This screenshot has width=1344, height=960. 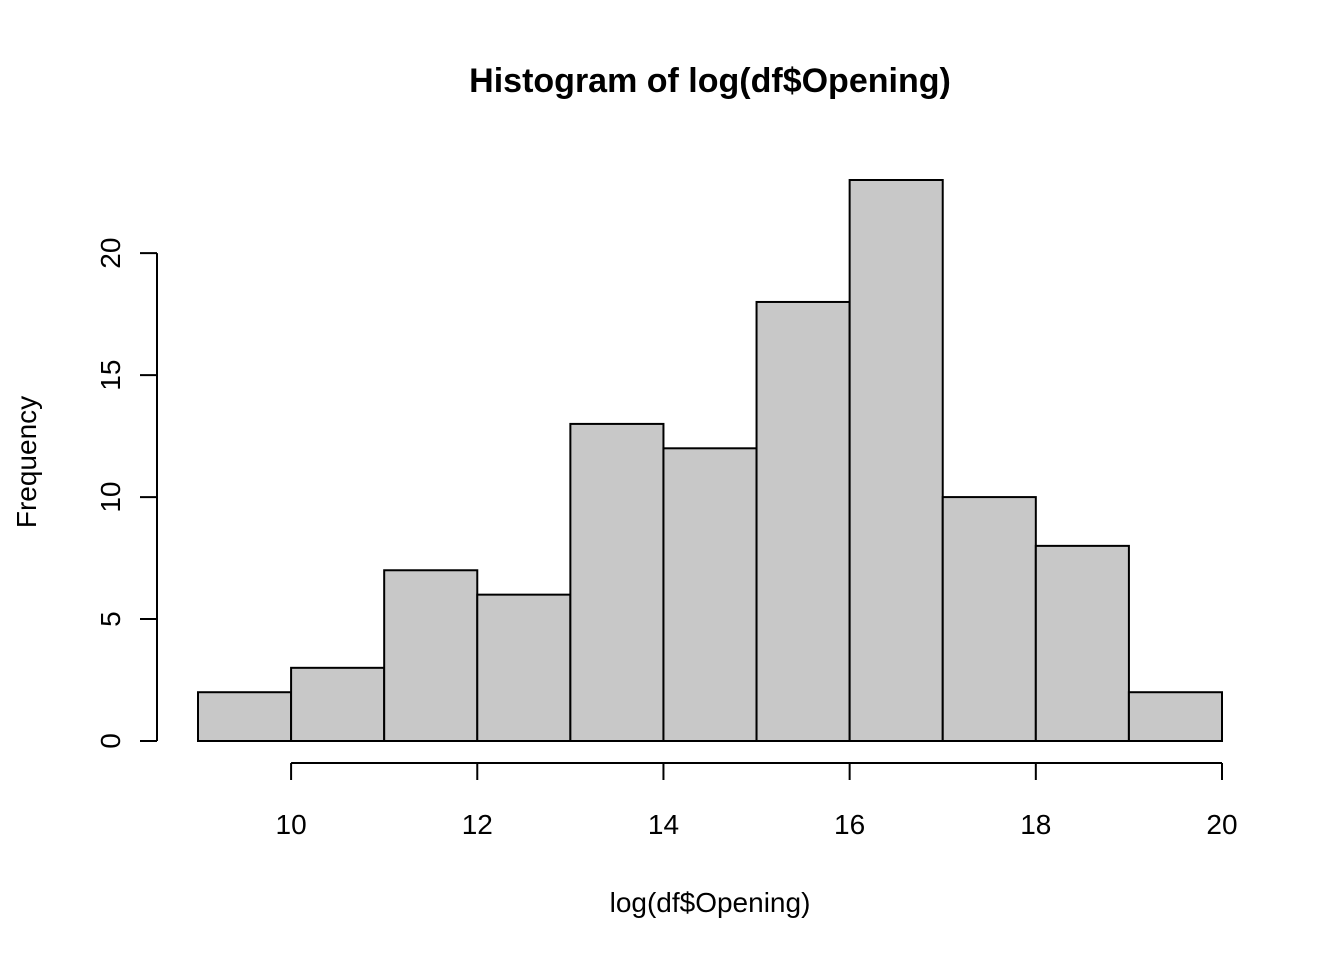 I want to click on y-tick-label-2: 10, so click(x=110, y=497).